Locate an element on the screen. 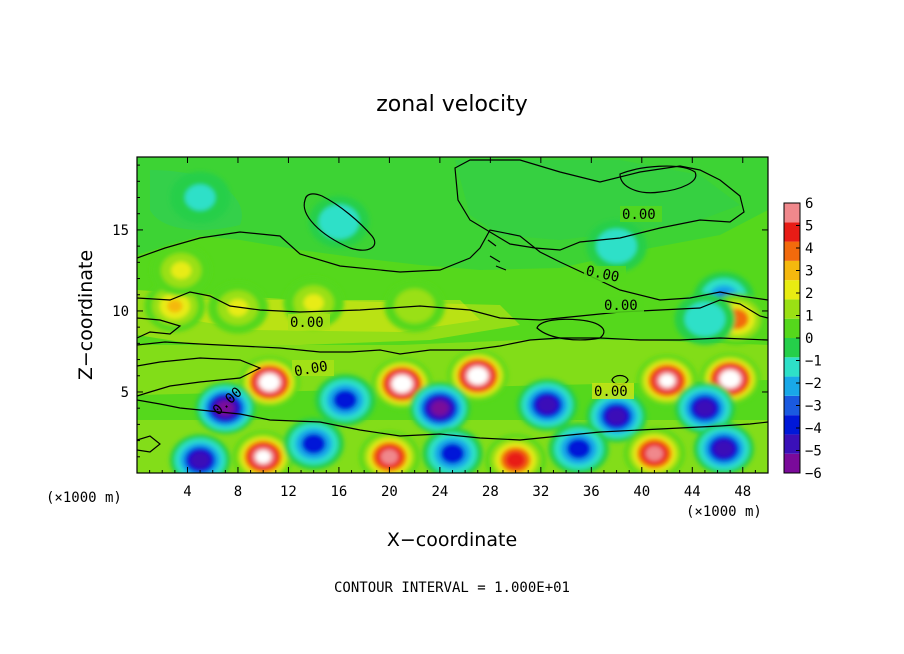 The height and width of the screenshot is (654, 904). x-tick-label: 44 is located at coordinates (692, 492).